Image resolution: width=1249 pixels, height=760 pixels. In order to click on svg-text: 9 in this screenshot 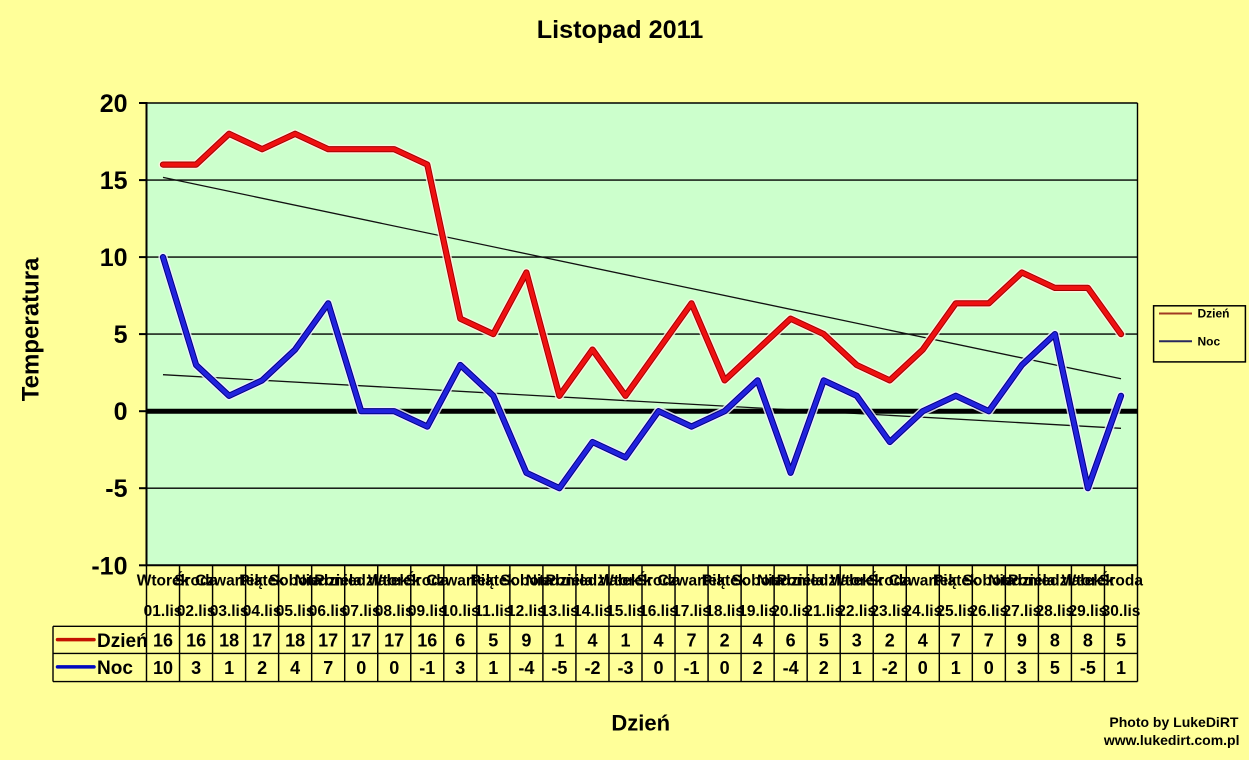, I will do `click(526, 641)`.